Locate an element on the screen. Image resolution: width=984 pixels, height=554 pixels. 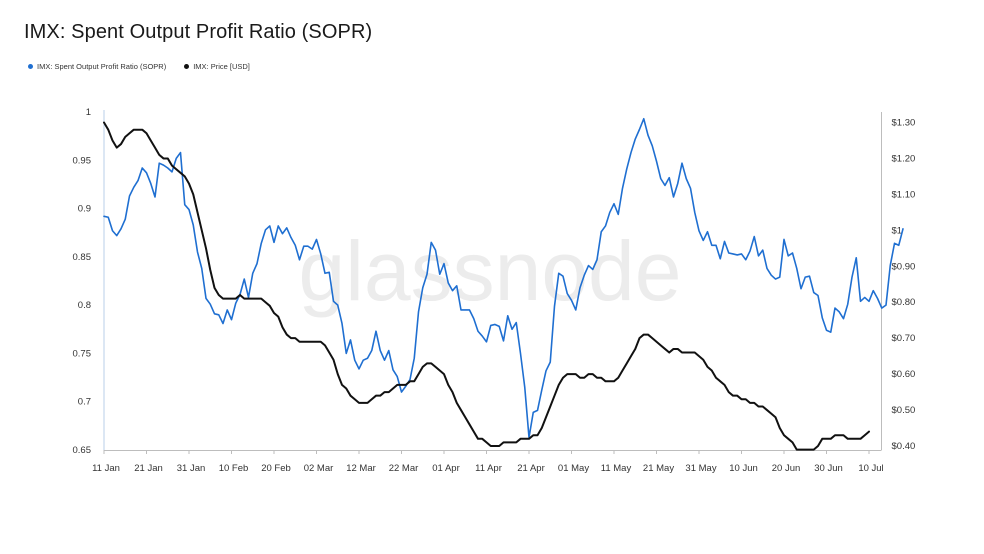
right-tick-label: $0.70 is located at coordinates (904, 338).